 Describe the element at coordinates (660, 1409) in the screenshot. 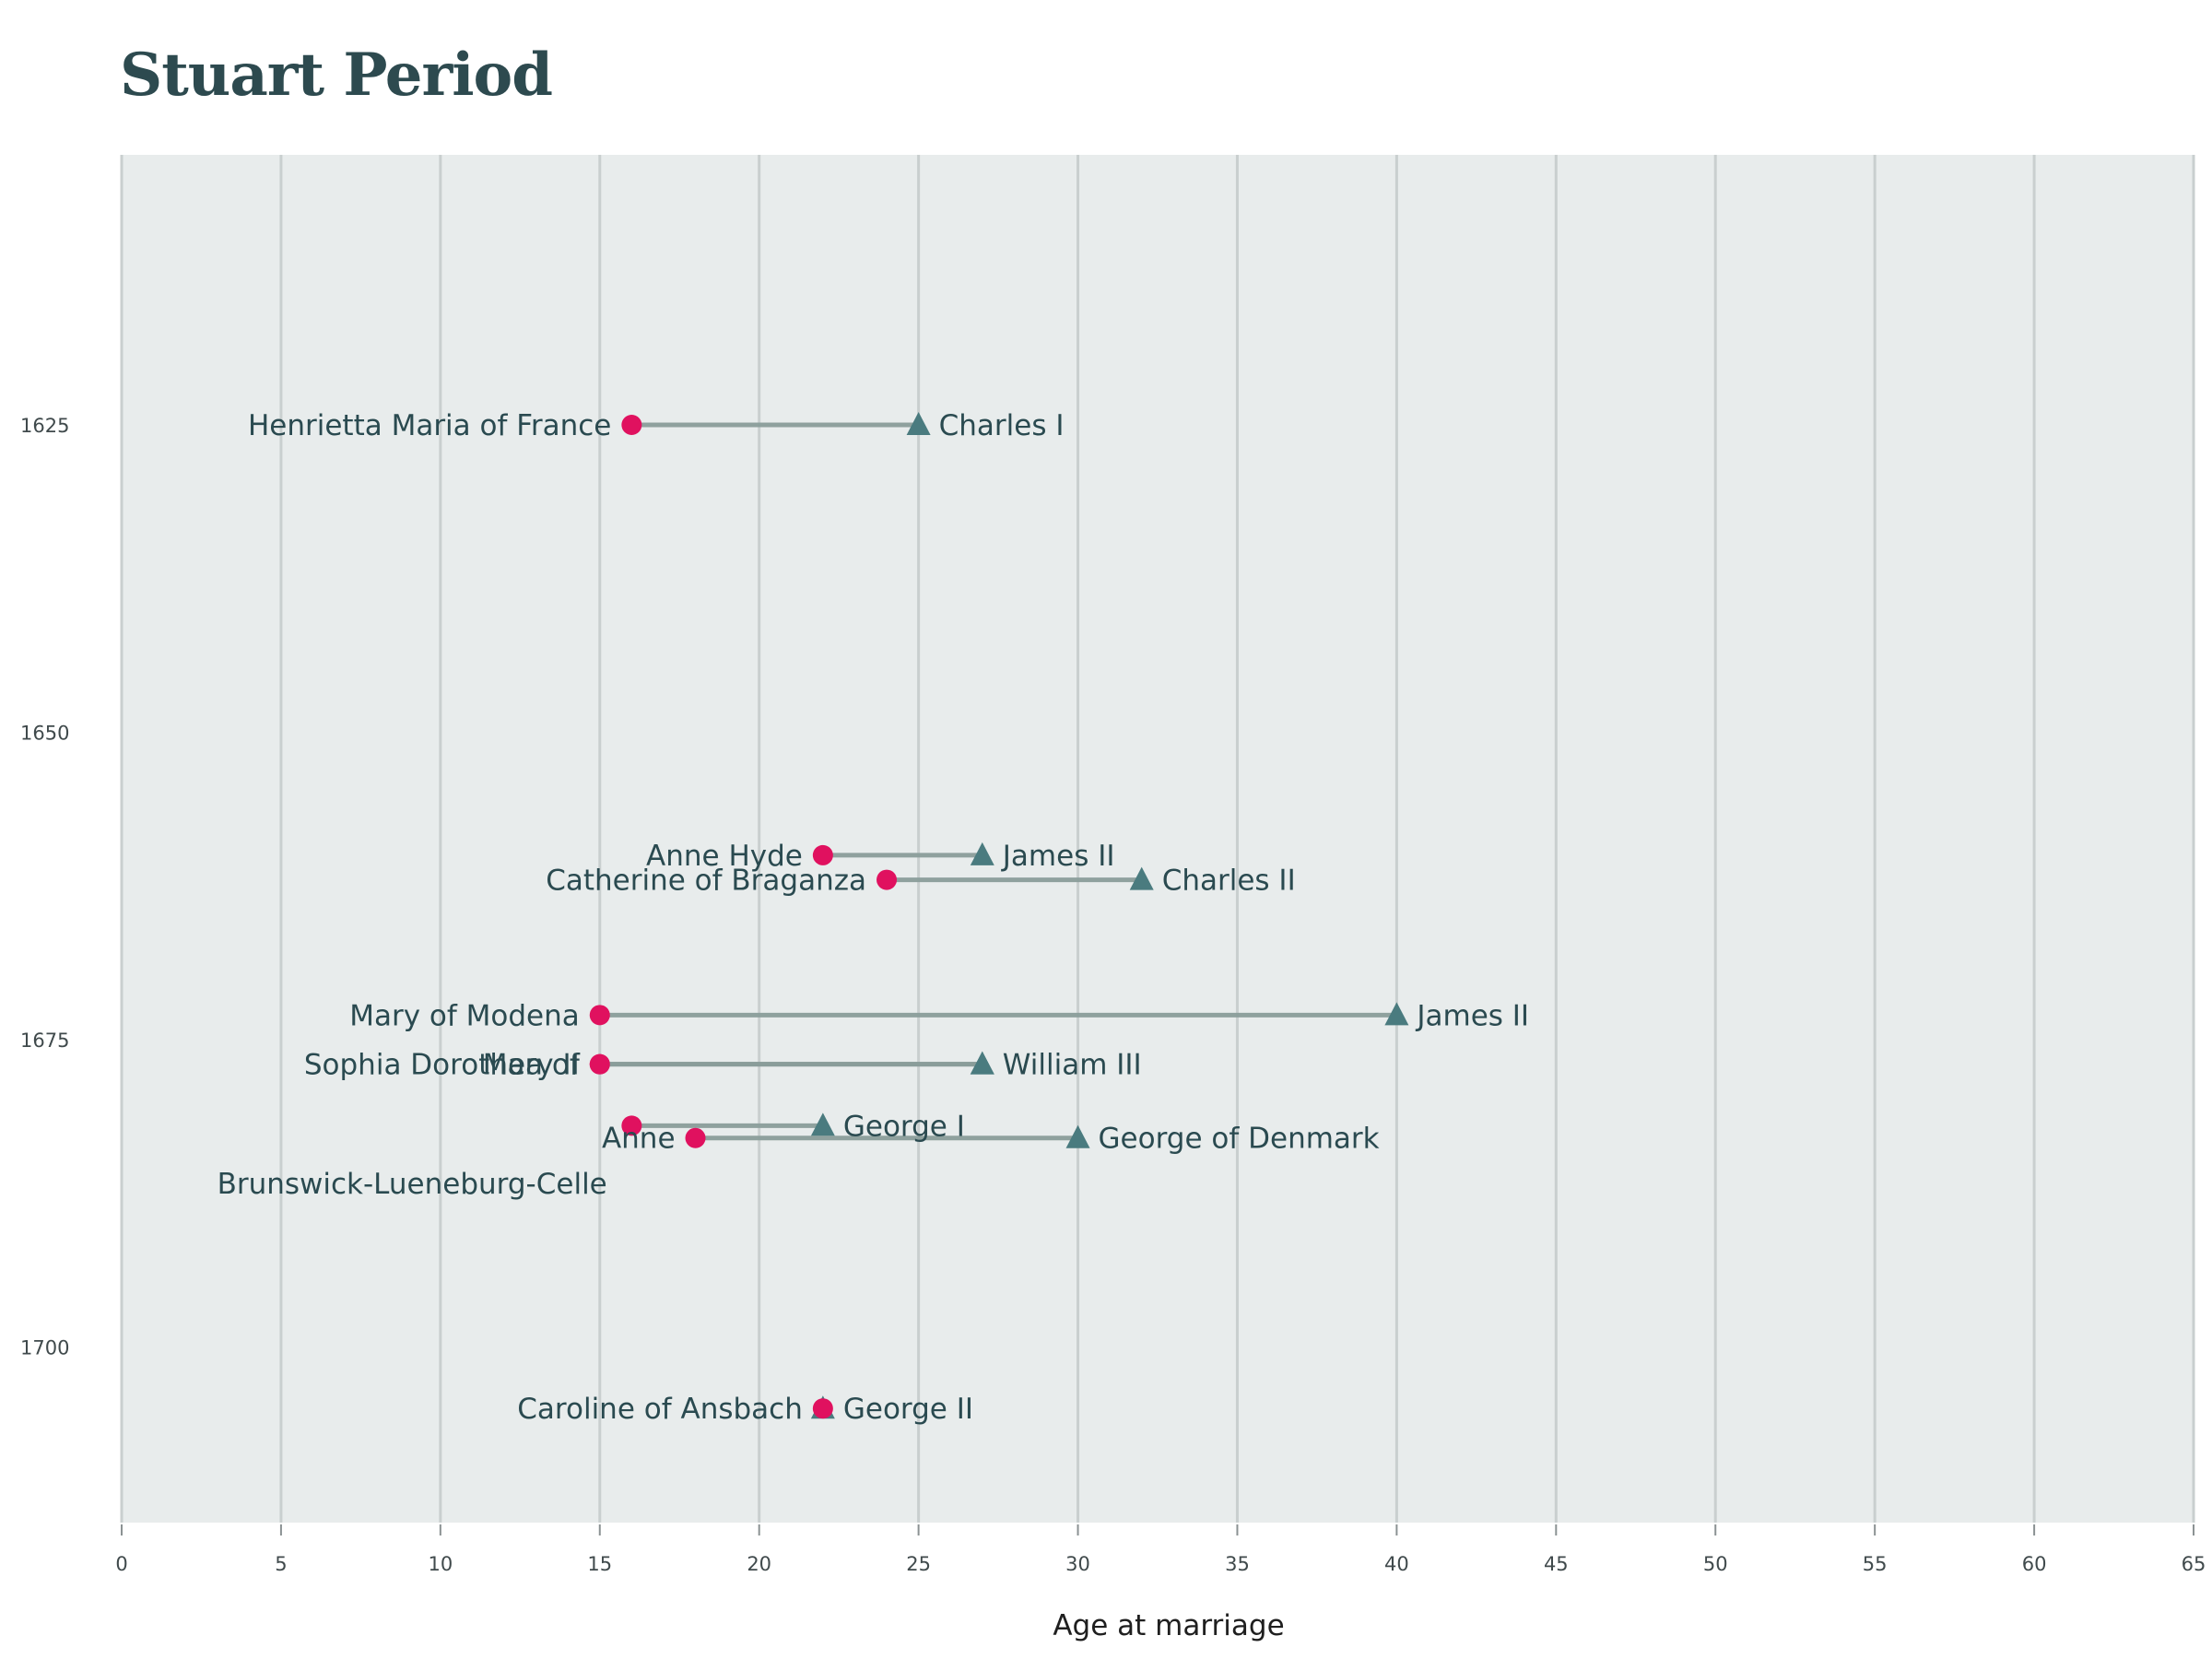

I see `wife-label: Caroline of Ansbach` at that location.